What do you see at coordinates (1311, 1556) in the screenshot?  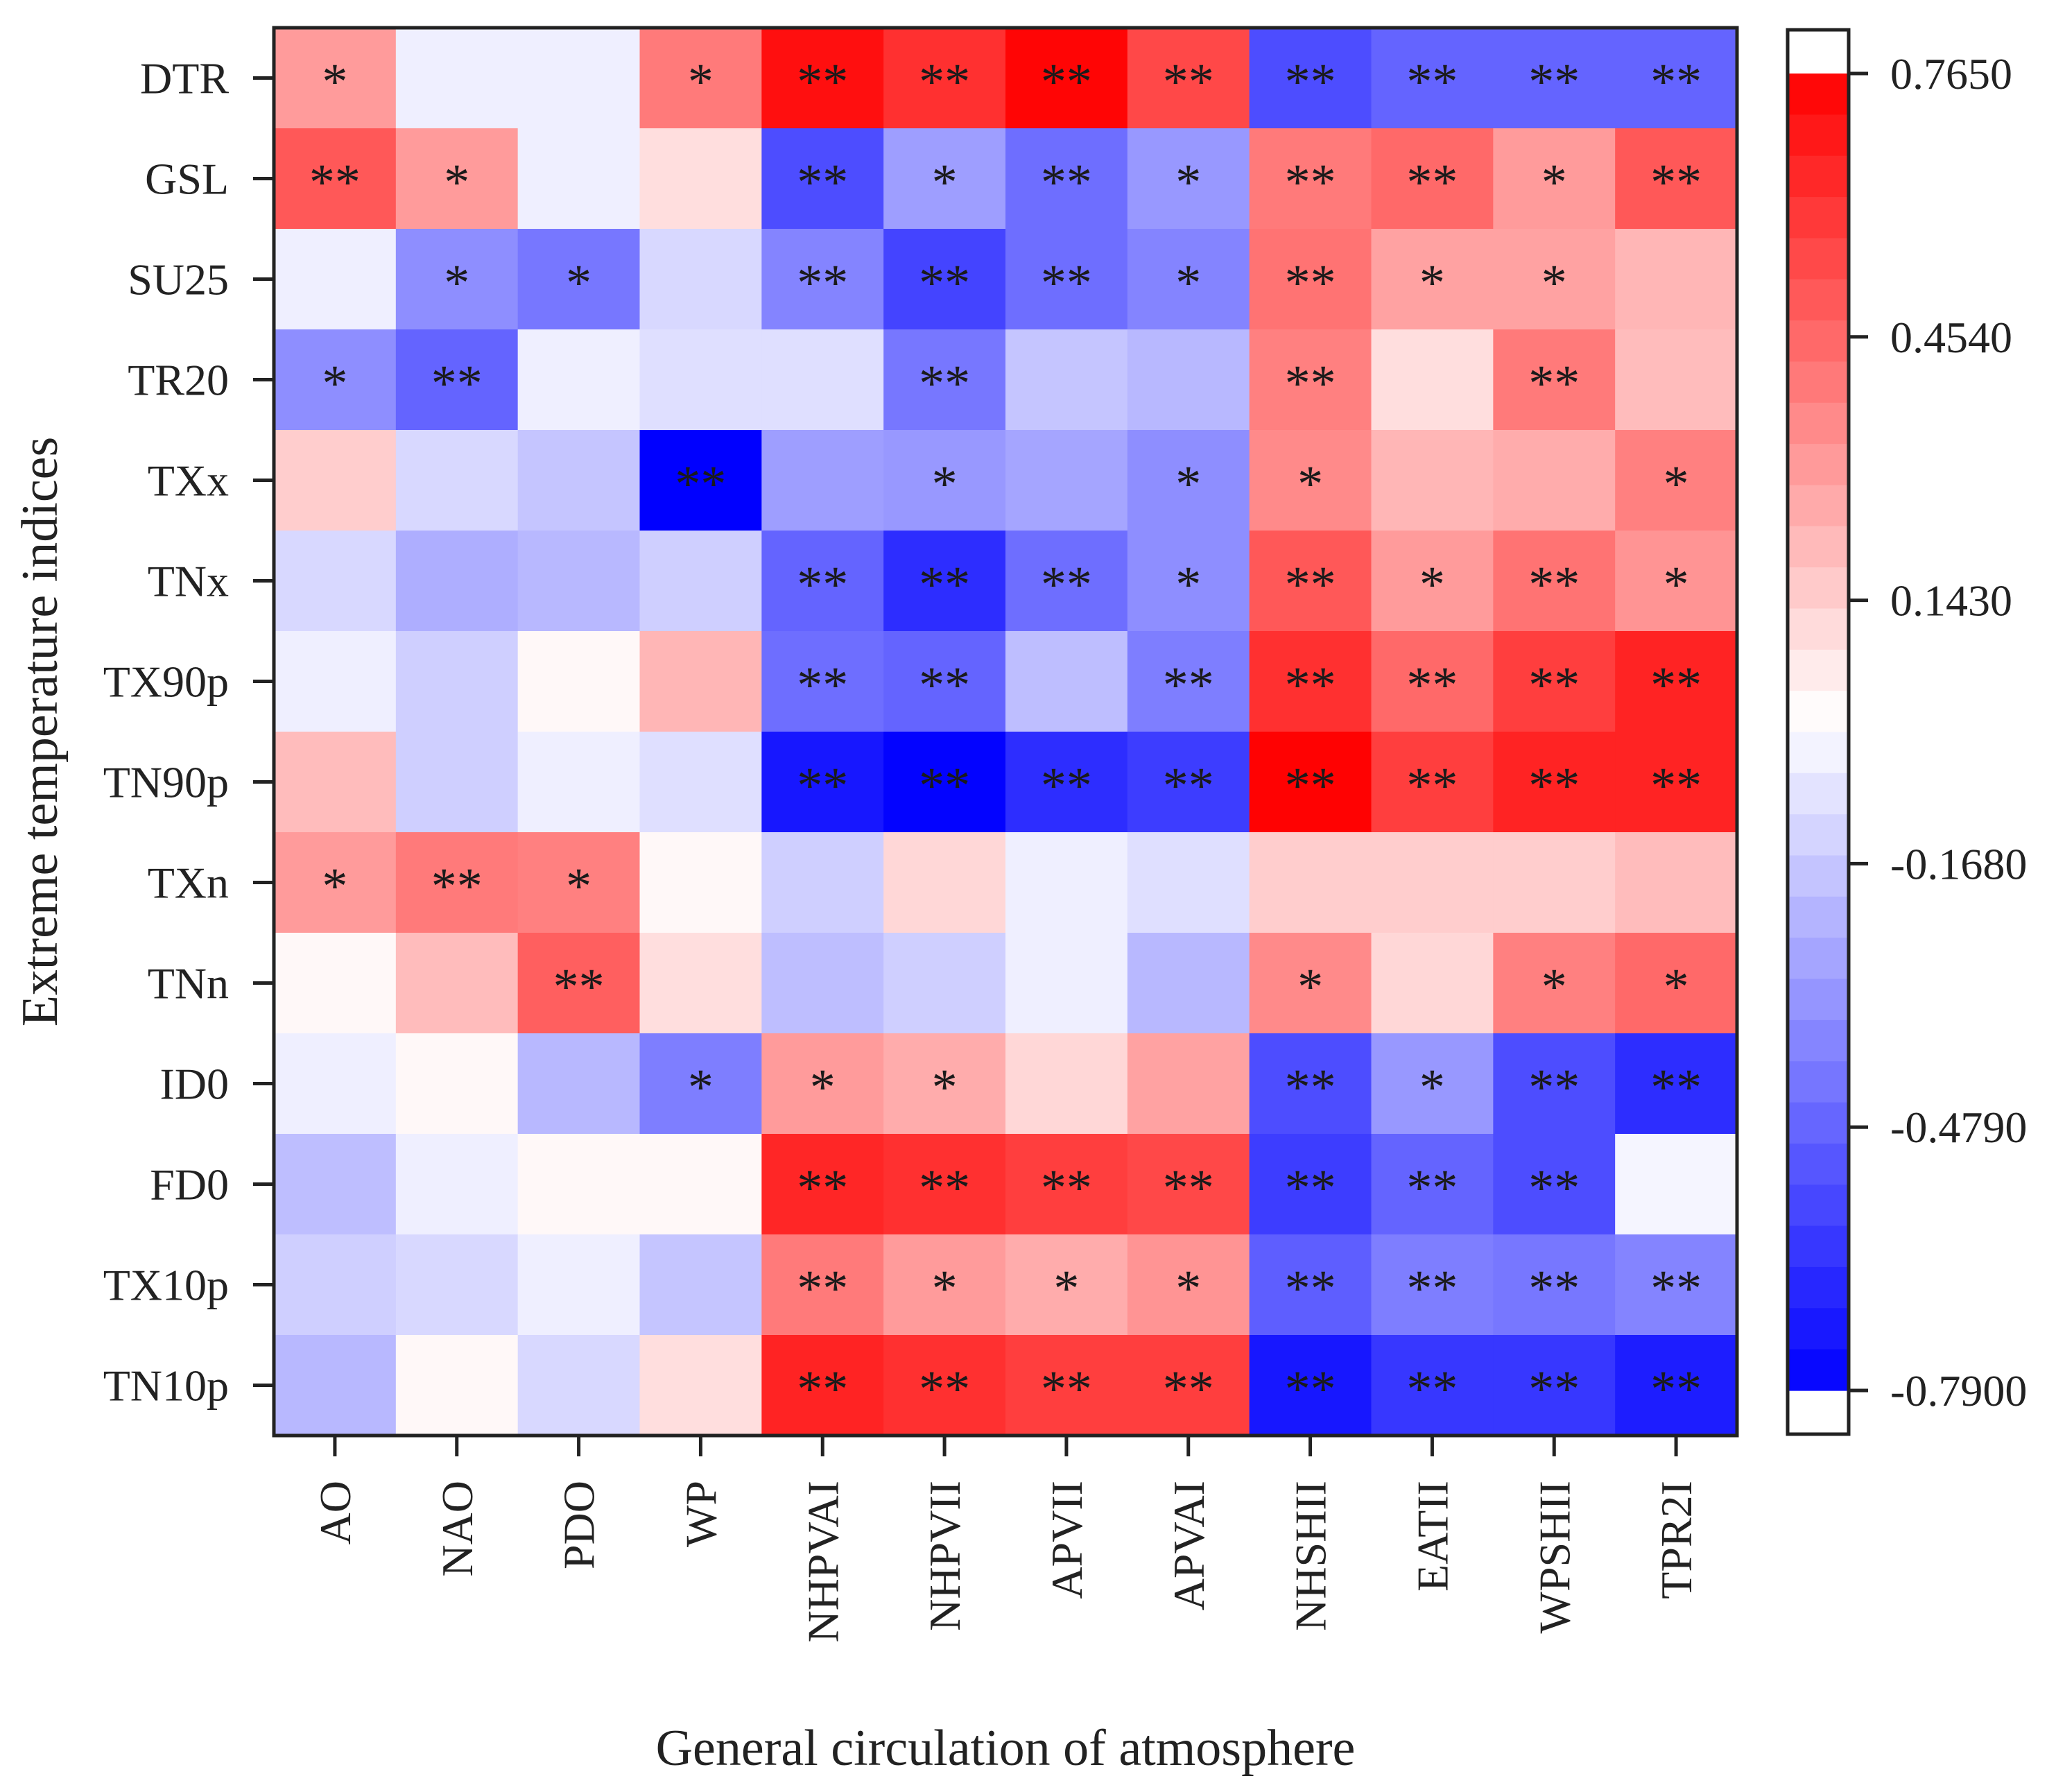 I see `x-tick-label: NHSHII` at bounding box center [1311, 1556].